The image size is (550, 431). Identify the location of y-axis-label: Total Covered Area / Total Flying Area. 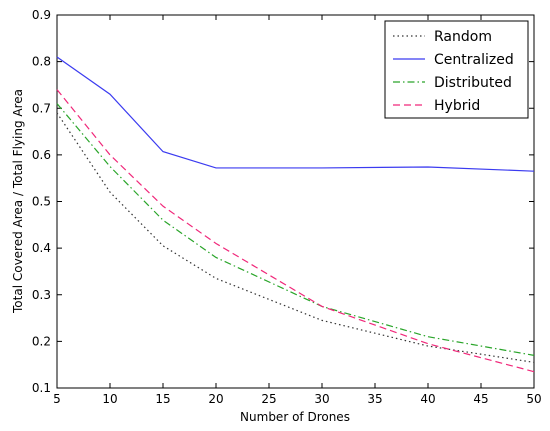
(18, 201).